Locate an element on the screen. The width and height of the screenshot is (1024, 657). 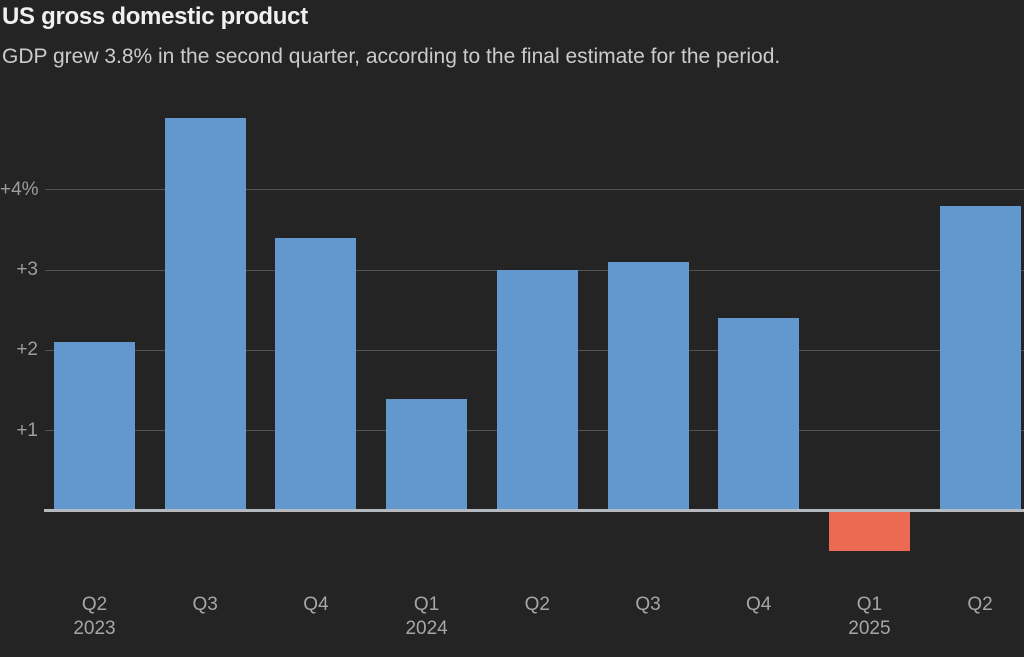
chart-title: US gross domestic product is located at coordinates (155, 16).